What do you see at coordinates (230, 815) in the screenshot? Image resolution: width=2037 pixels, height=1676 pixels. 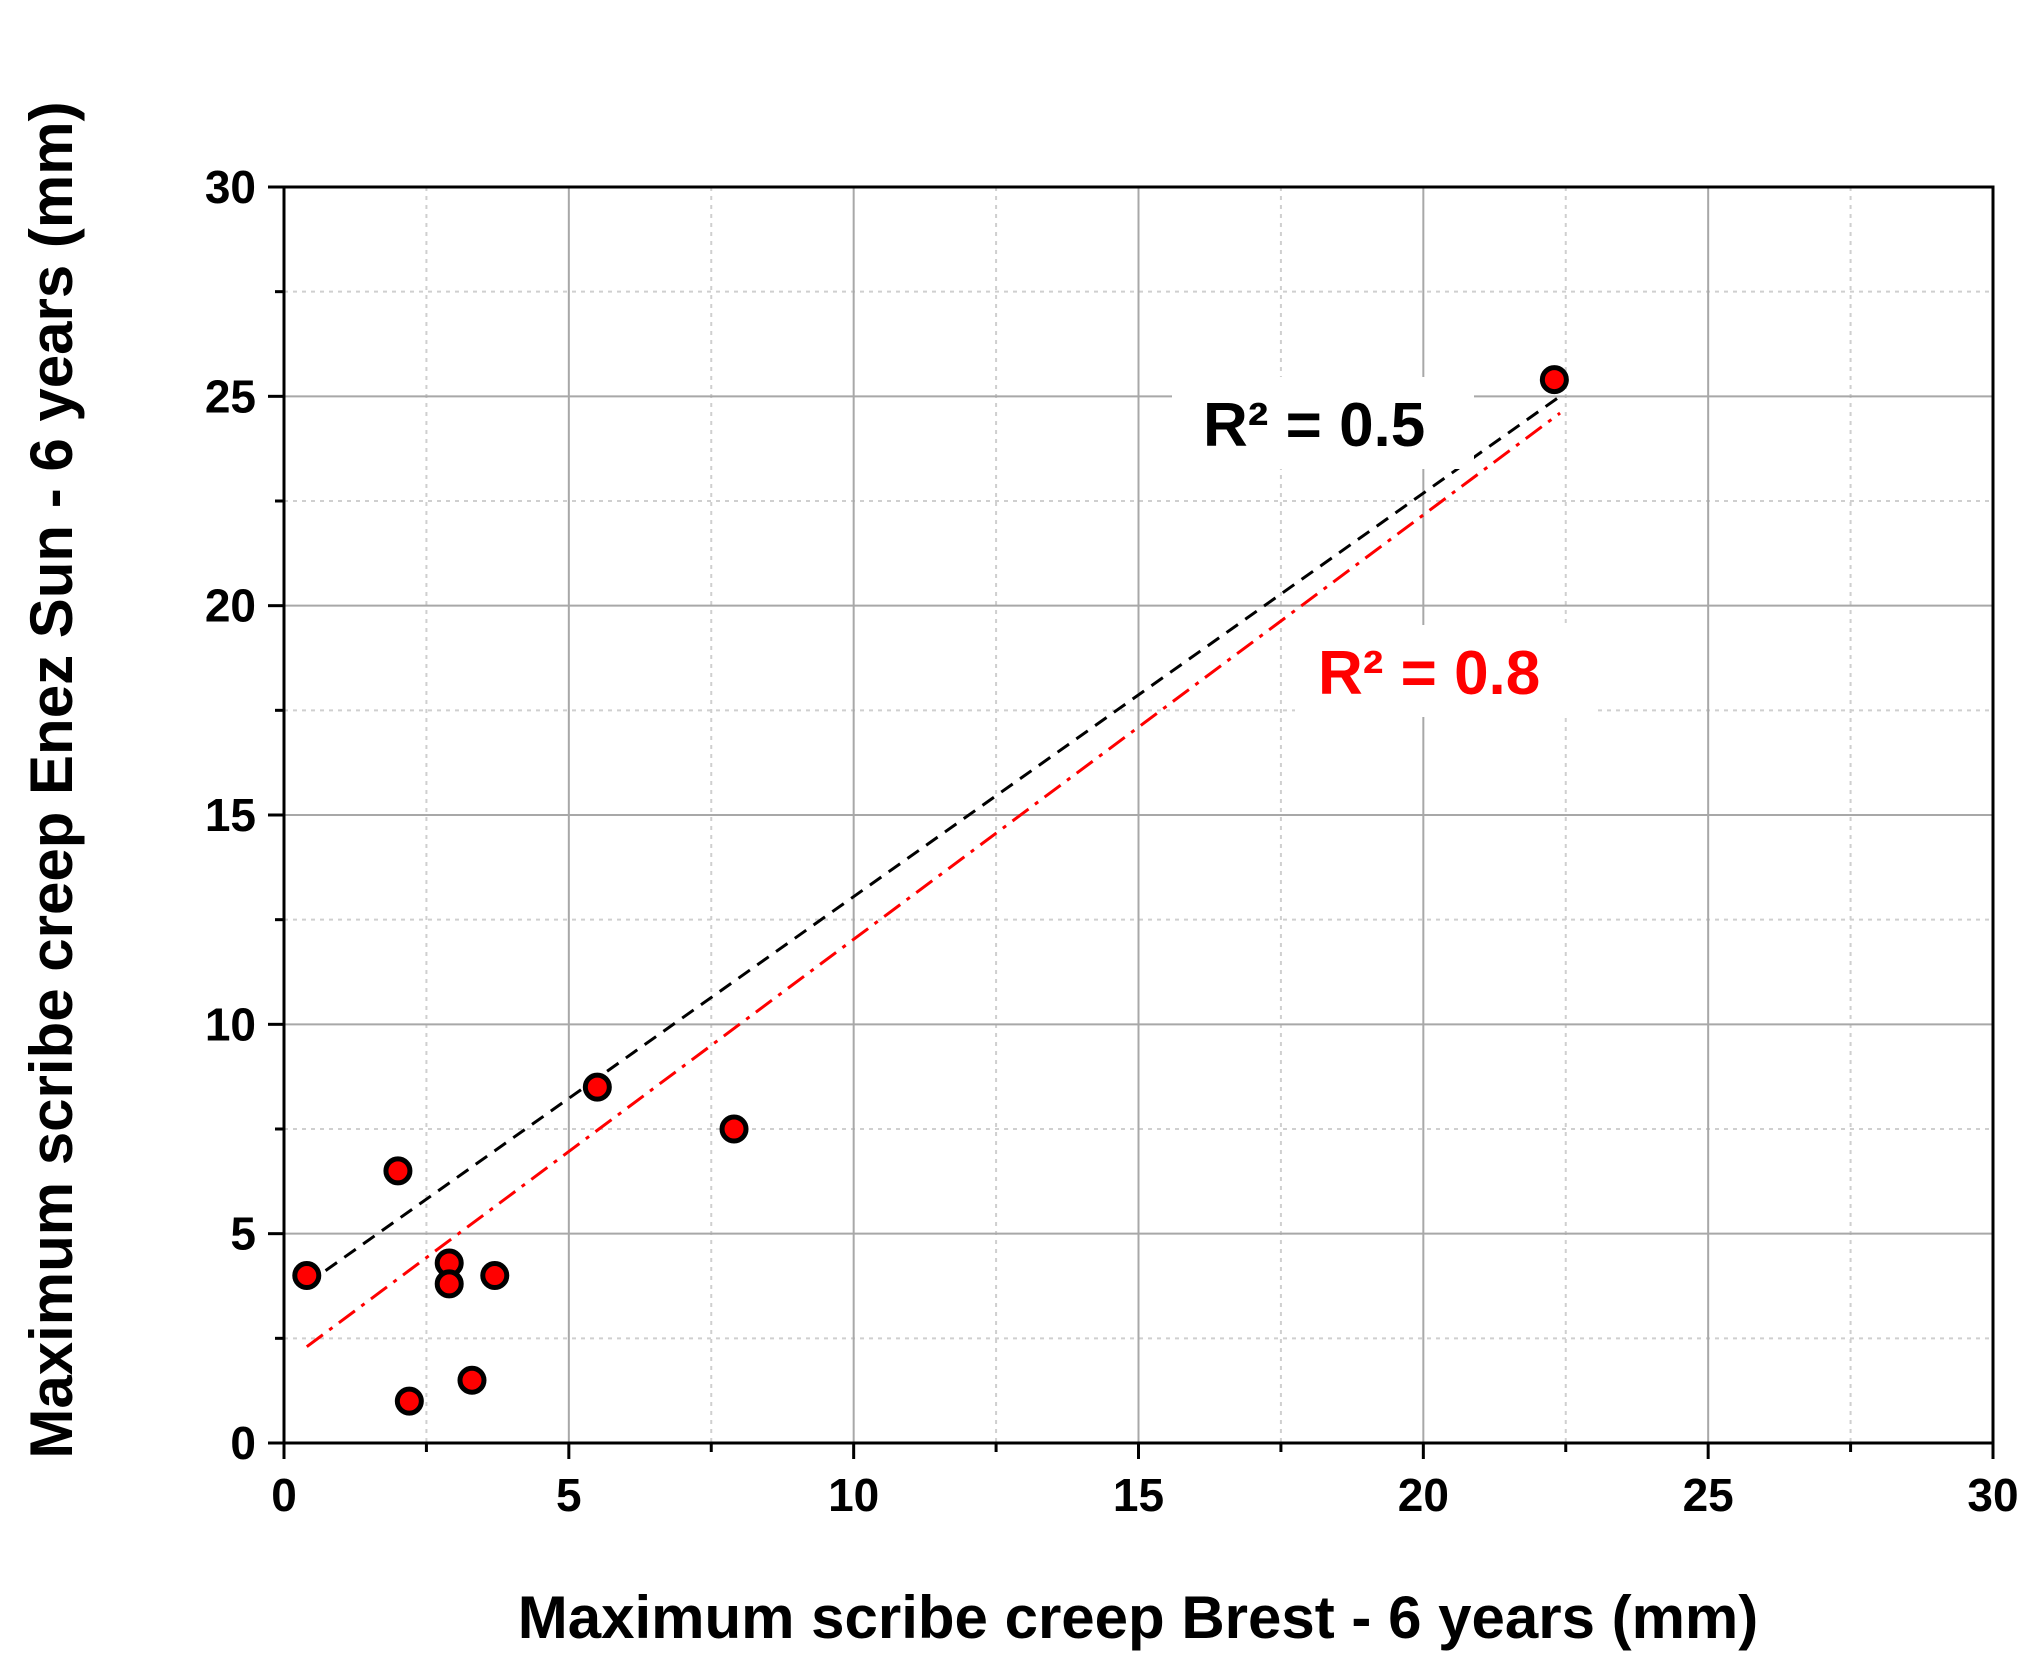 I see `y-tick-label: 15` at bounding box center [230, 815].